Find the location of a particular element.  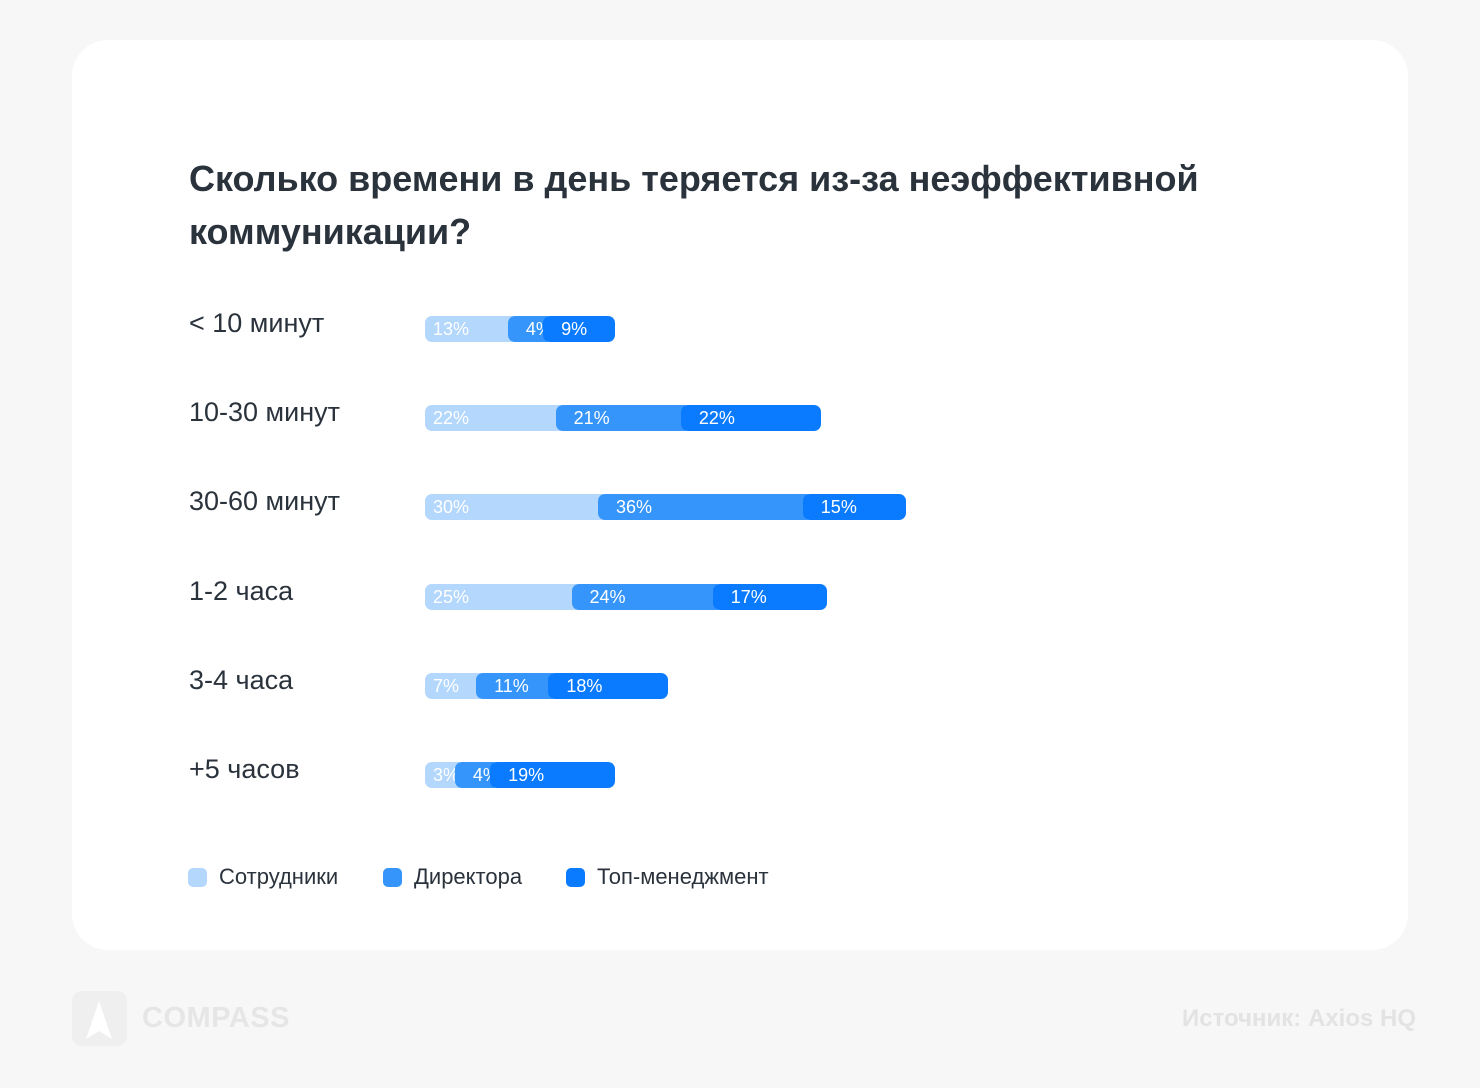

bar-segment-Топ-менеджмент: 17% is located at coordinates (769, 596).